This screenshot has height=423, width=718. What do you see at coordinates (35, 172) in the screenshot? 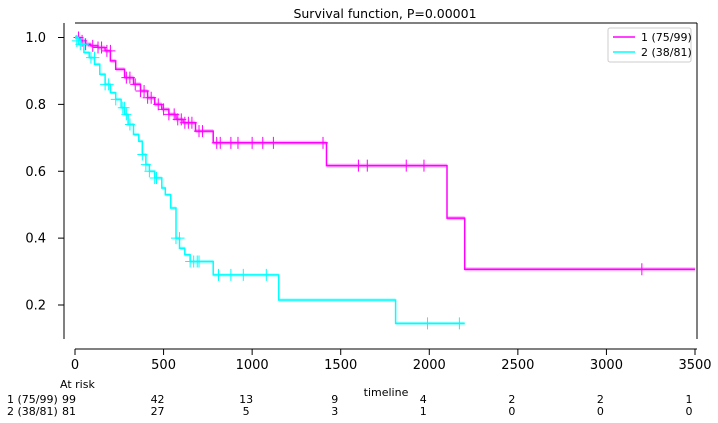
I see `y-tick-label: 0.6` at bounding box center [35, 172].